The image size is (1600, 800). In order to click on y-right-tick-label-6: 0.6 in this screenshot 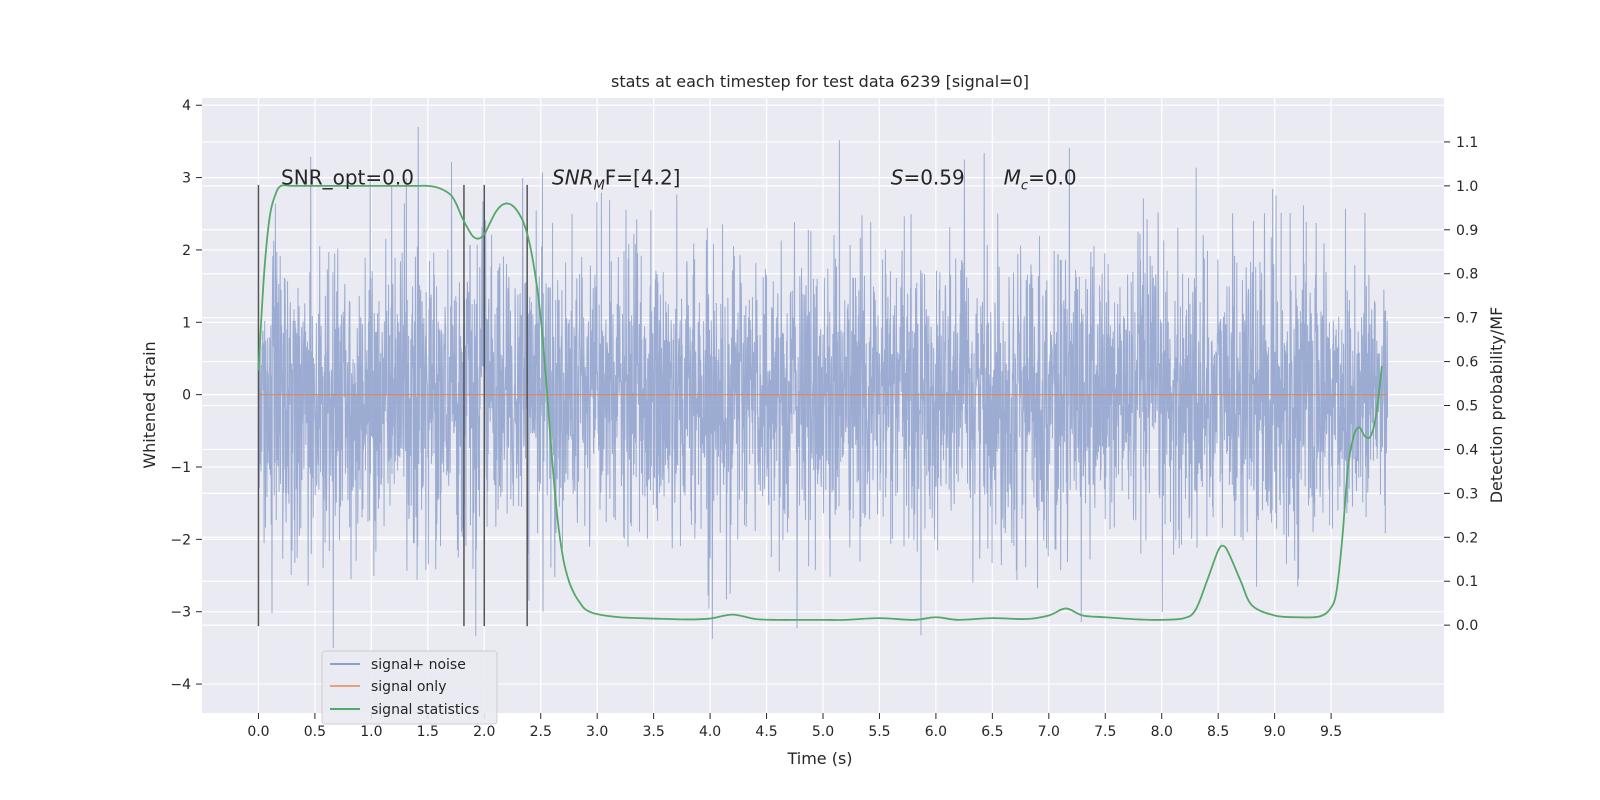, I will do `click(1467, 363)`.